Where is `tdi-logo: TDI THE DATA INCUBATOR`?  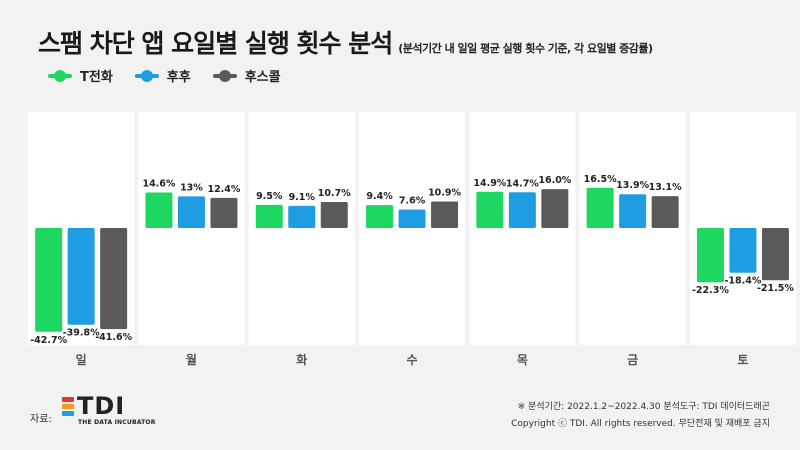
tdi-logo: TDI THE DATA INCUBATOR is located at coordinates (109, 409).